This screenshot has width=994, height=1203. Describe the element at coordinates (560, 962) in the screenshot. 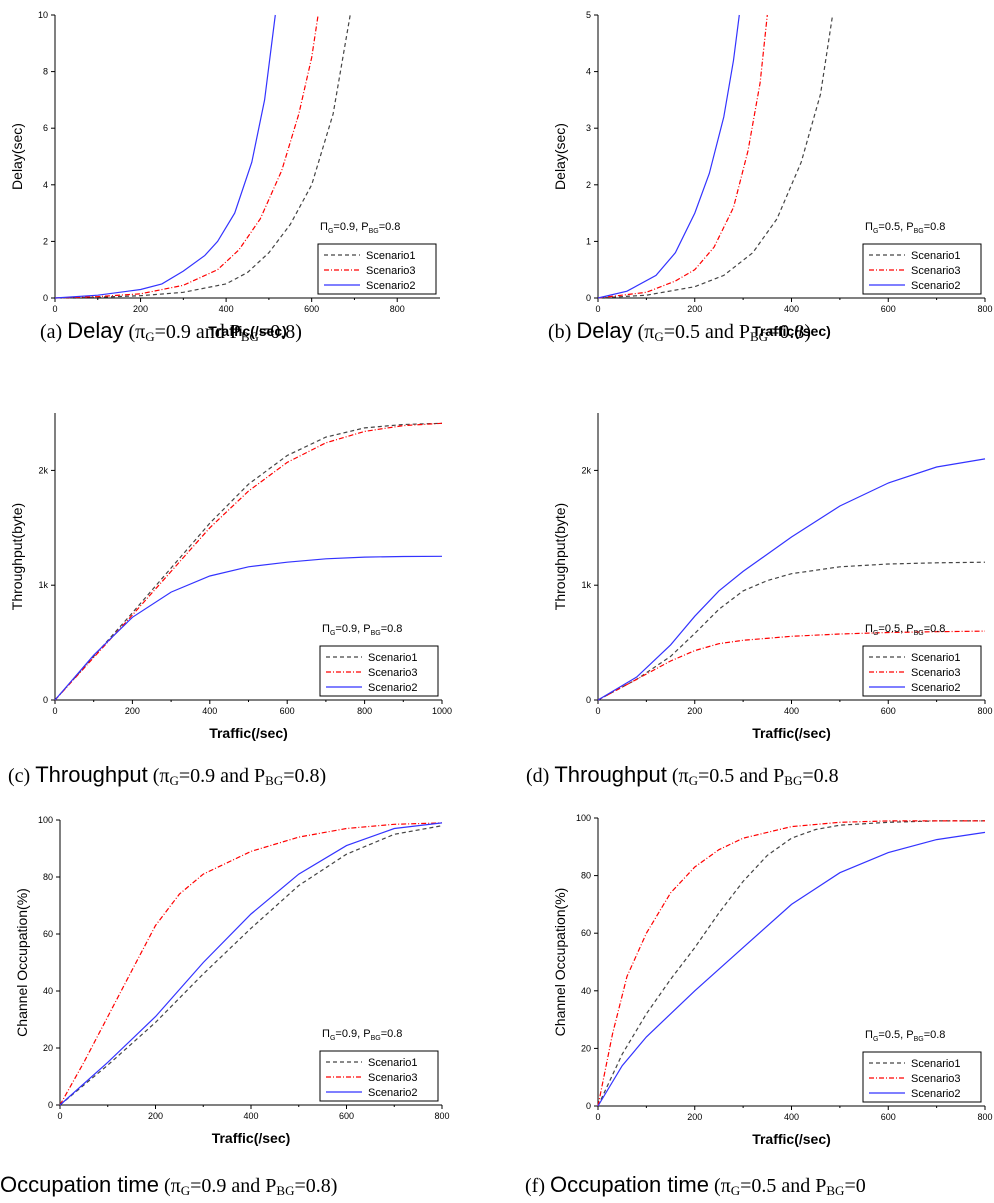

I see `y-axis-label: Channel Occupation(%)` at that location.